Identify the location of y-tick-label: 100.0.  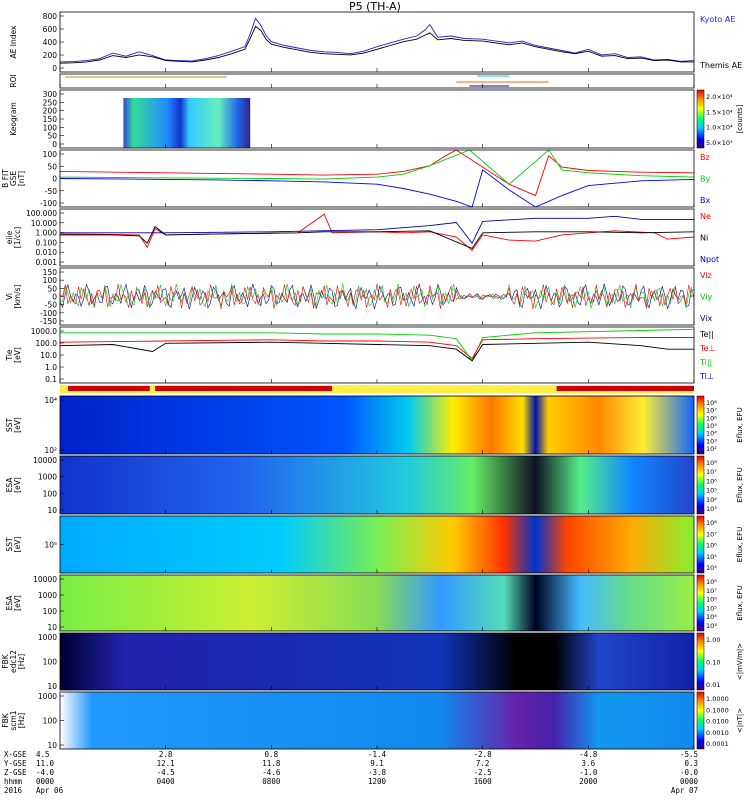
(47, 343).